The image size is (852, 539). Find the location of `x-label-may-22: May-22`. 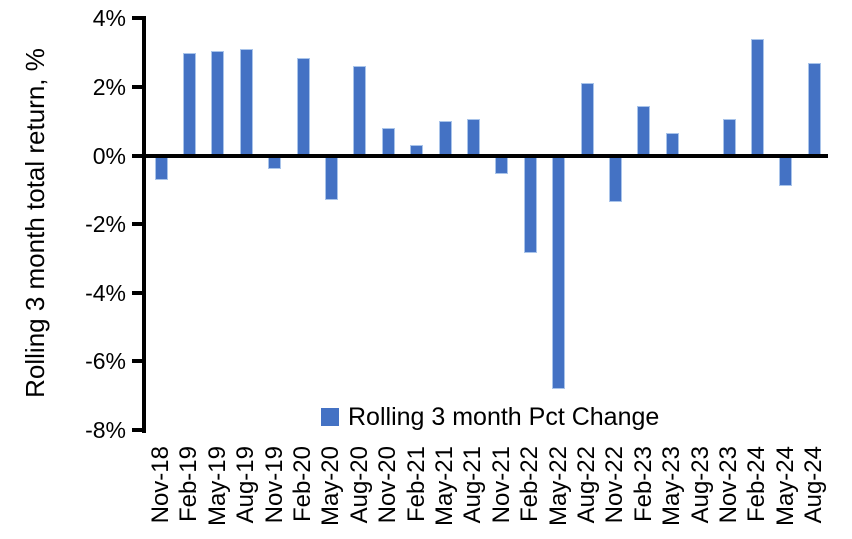

x-label-may-22: May-22 is located at coordinates (558, 486).